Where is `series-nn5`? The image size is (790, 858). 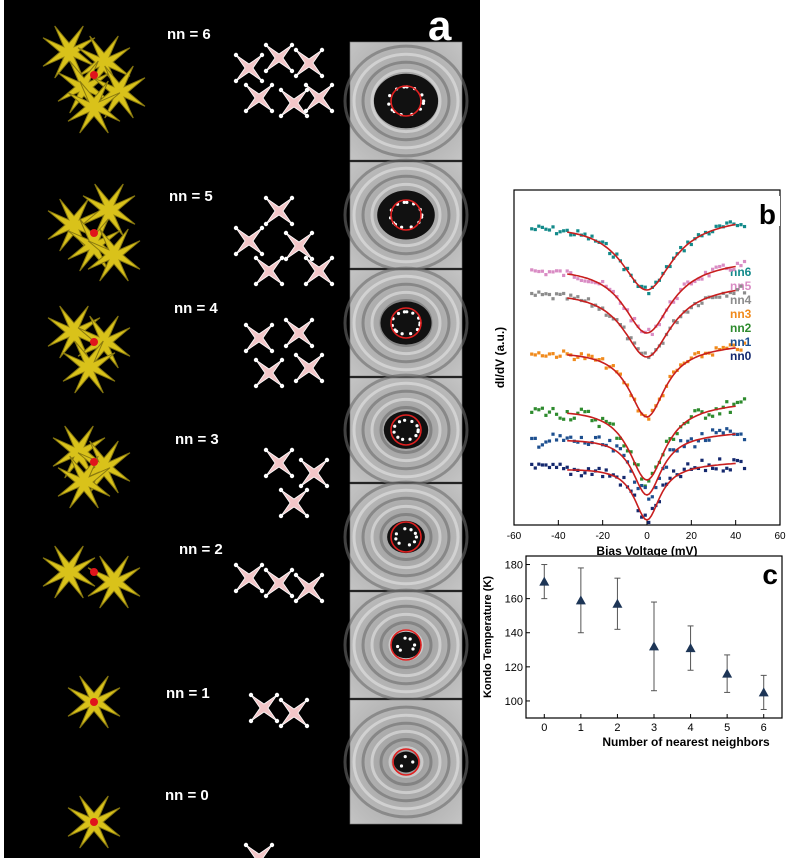 series-nn5 is located at coordinates (638, 298).